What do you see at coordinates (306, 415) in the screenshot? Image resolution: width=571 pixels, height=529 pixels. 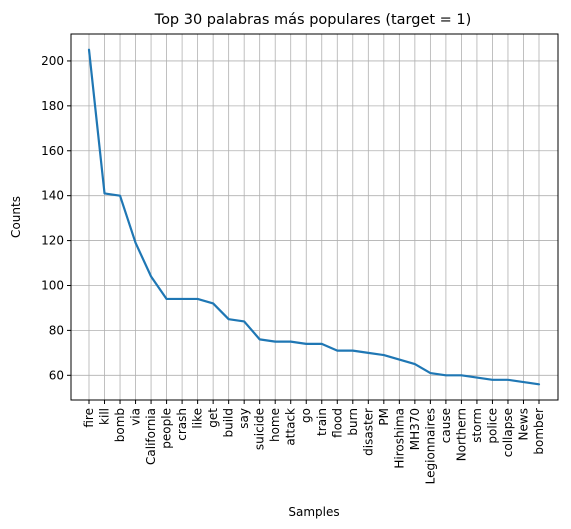 I see `x-tick-label: go` at bounding box center [306, 415].